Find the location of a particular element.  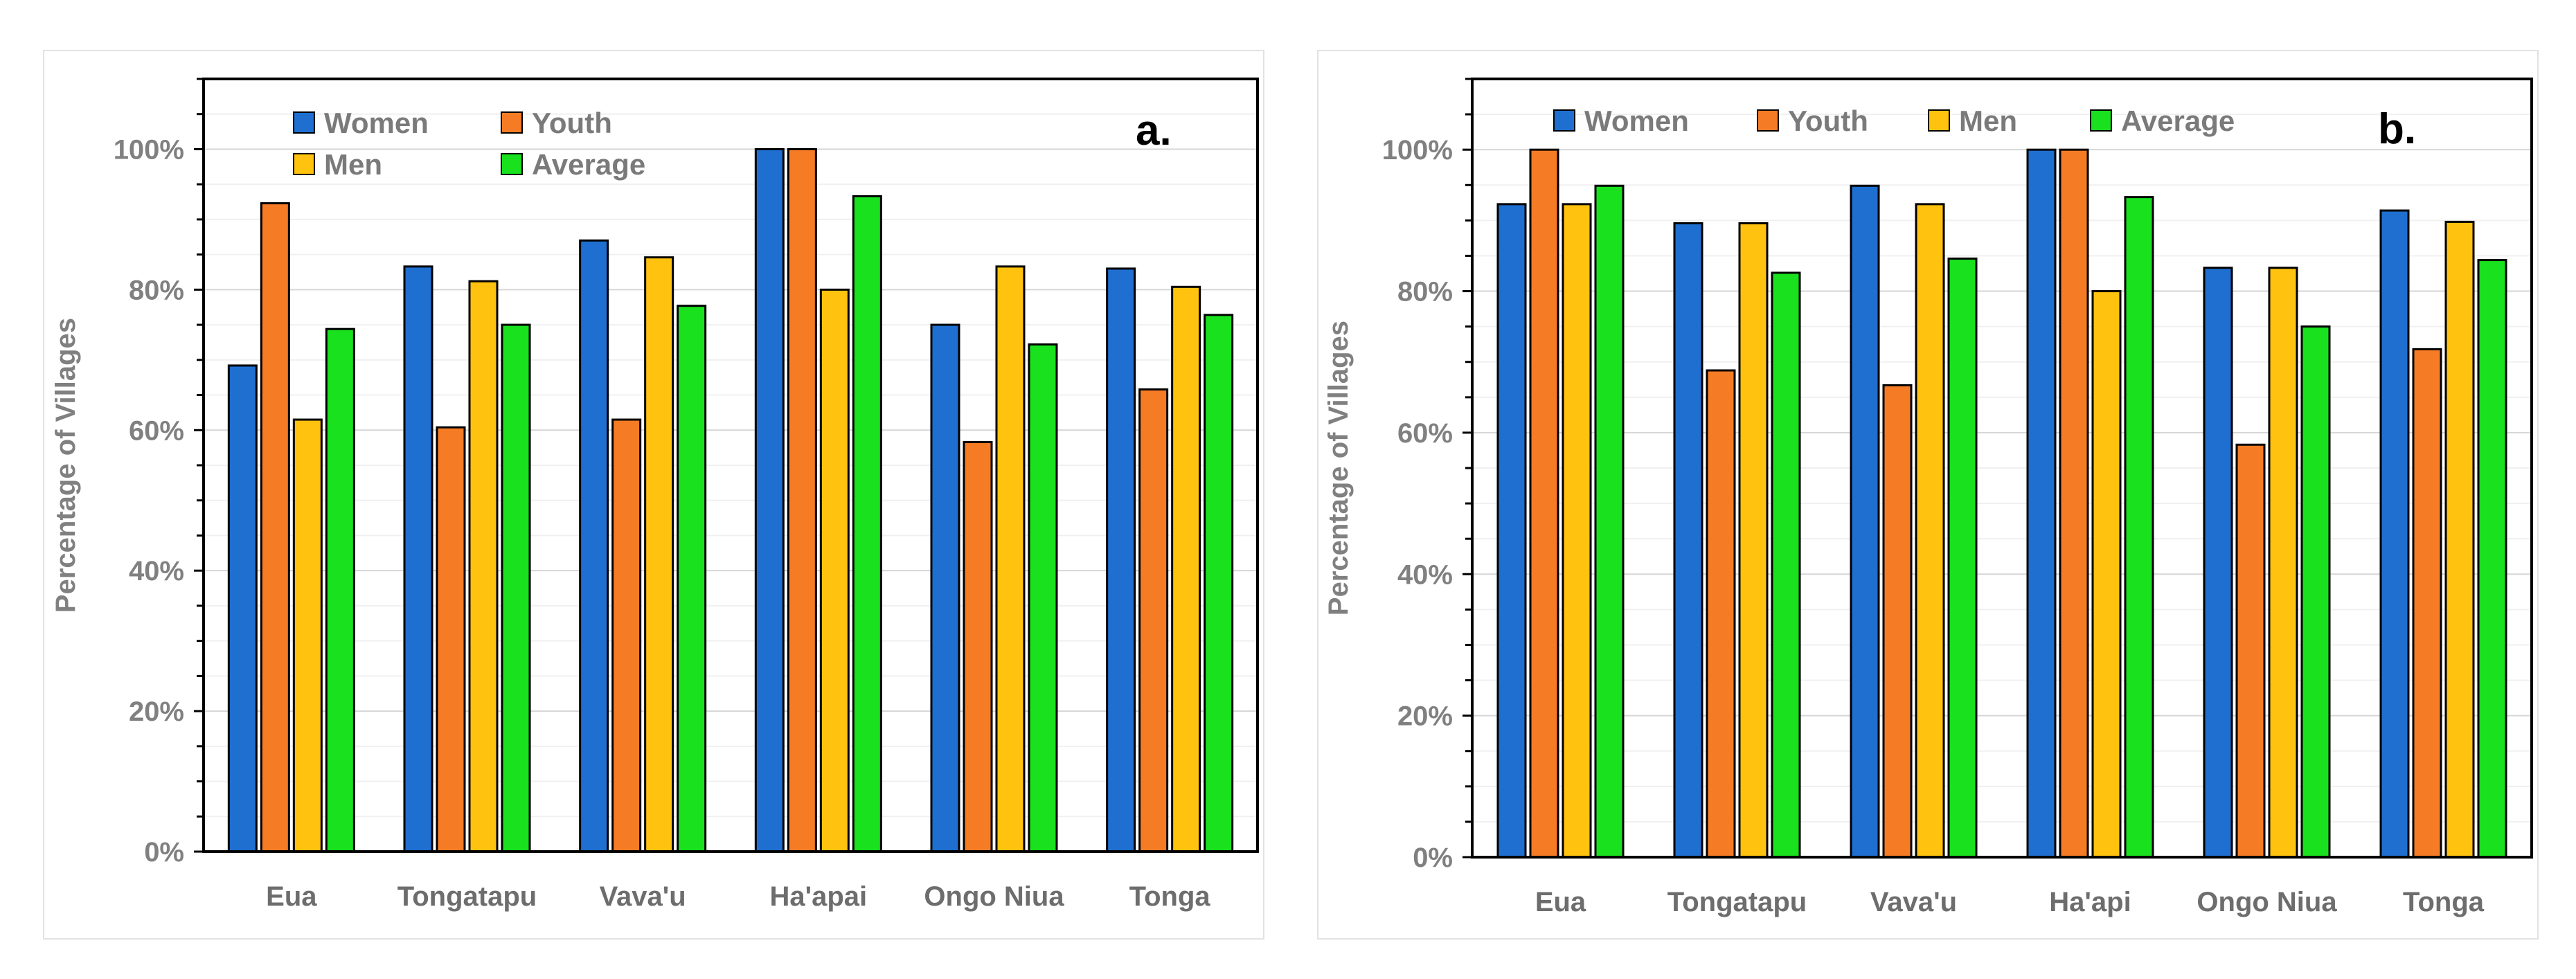

bar-women-ha-api is located at coordinates (2041, 503).